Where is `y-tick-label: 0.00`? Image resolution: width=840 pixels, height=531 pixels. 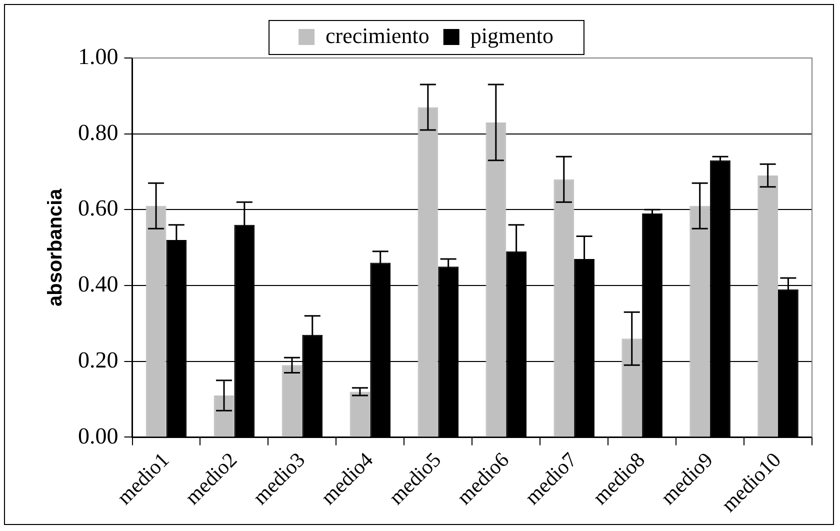
y-tick-label: 0.00 is located at coordinates (98, 435).